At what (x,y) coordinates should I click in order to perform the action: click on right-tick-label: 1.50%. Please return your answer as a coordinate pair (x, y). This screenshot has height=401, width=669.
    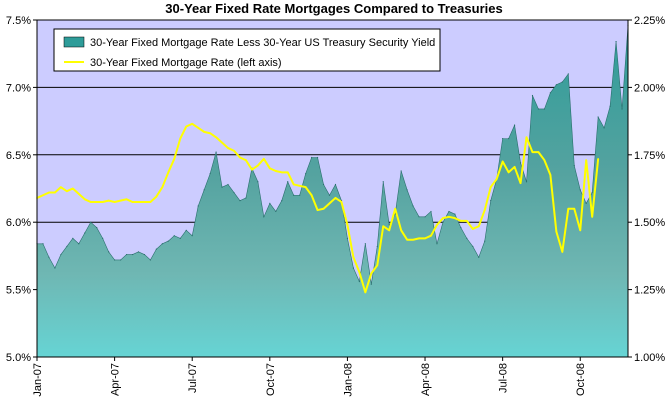
    Looking at the image, I should click on (649, 223).